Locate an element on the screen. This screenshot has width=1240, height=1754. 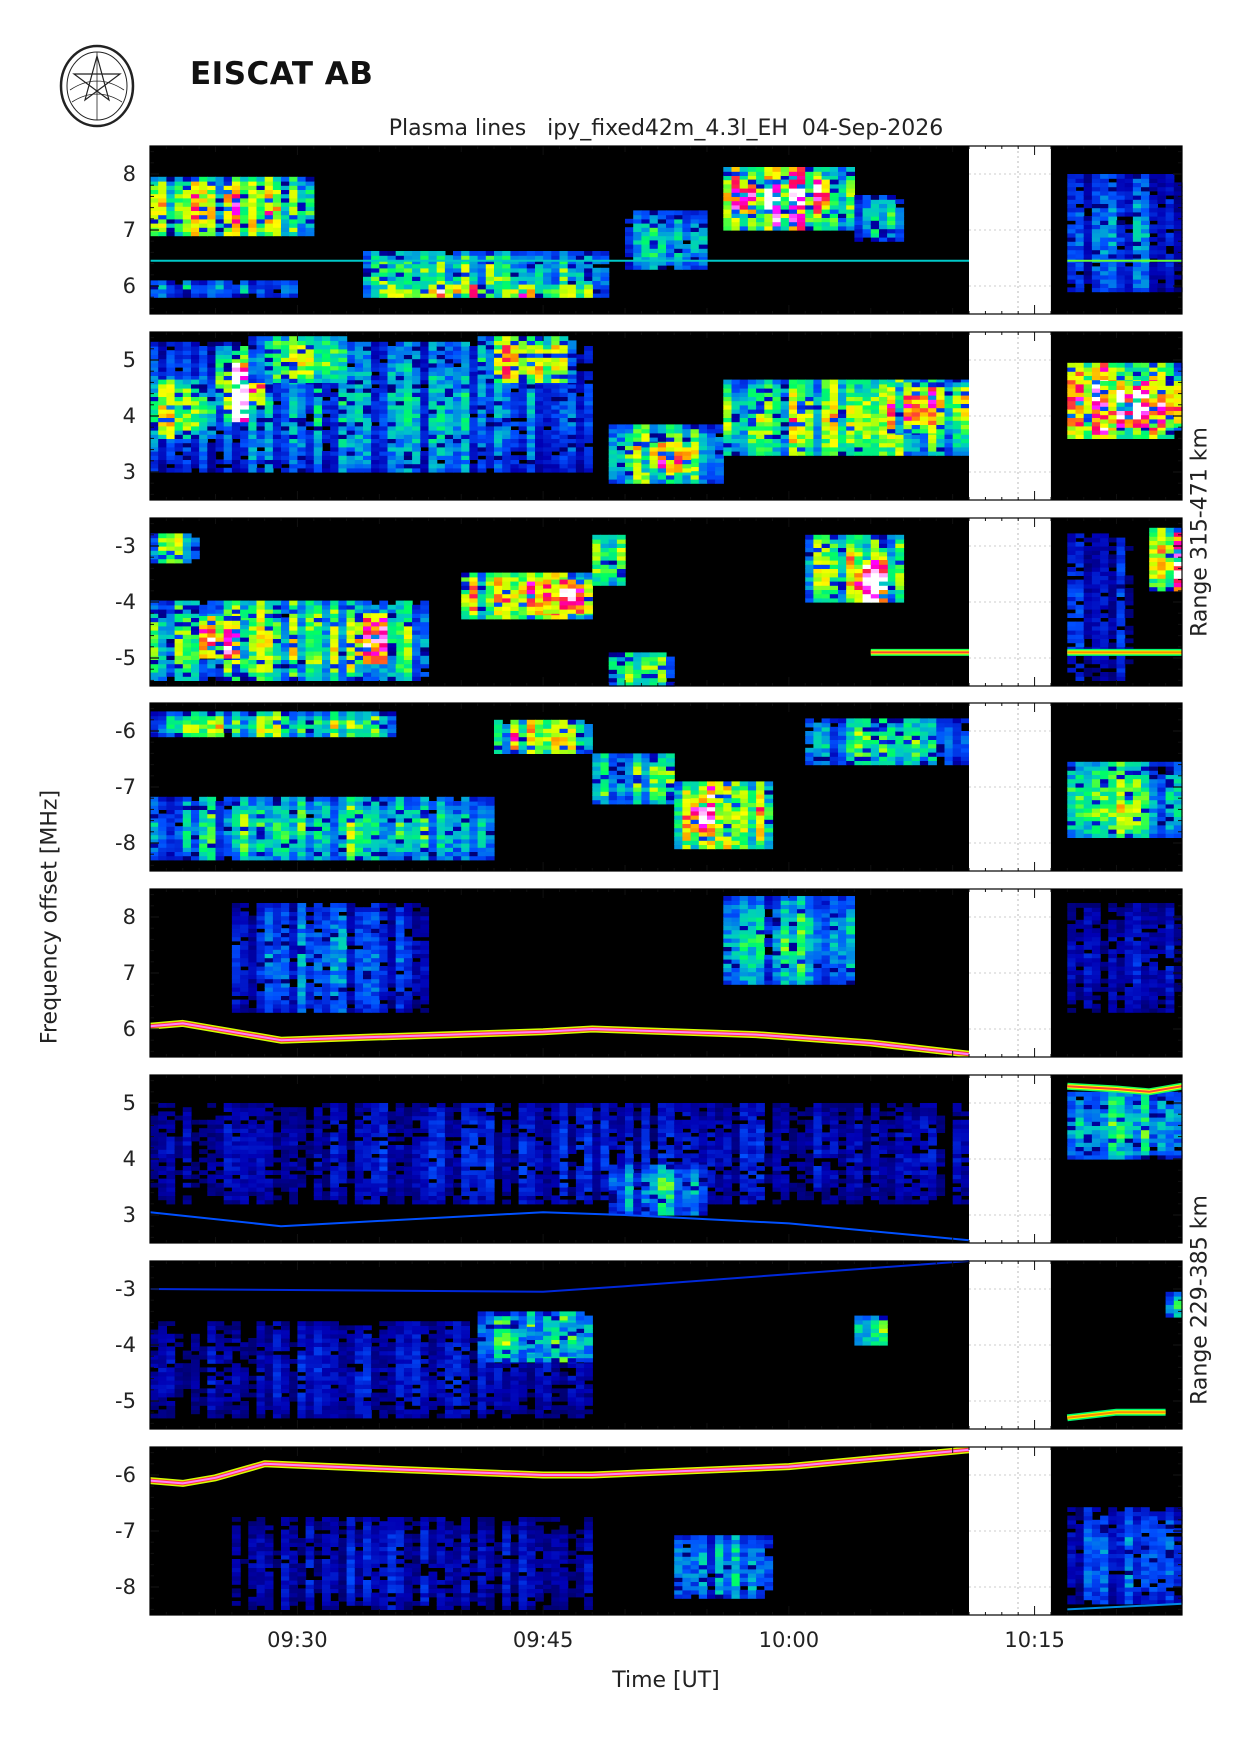
x-tick-label: 09:45 is located at coordinates (543, 1640).